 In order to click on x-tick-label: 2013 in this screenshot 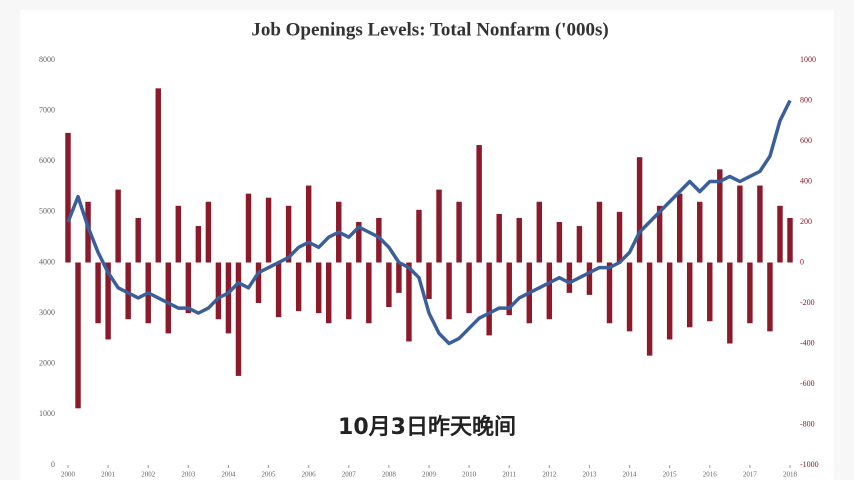, I will do `click(589, 475)`.